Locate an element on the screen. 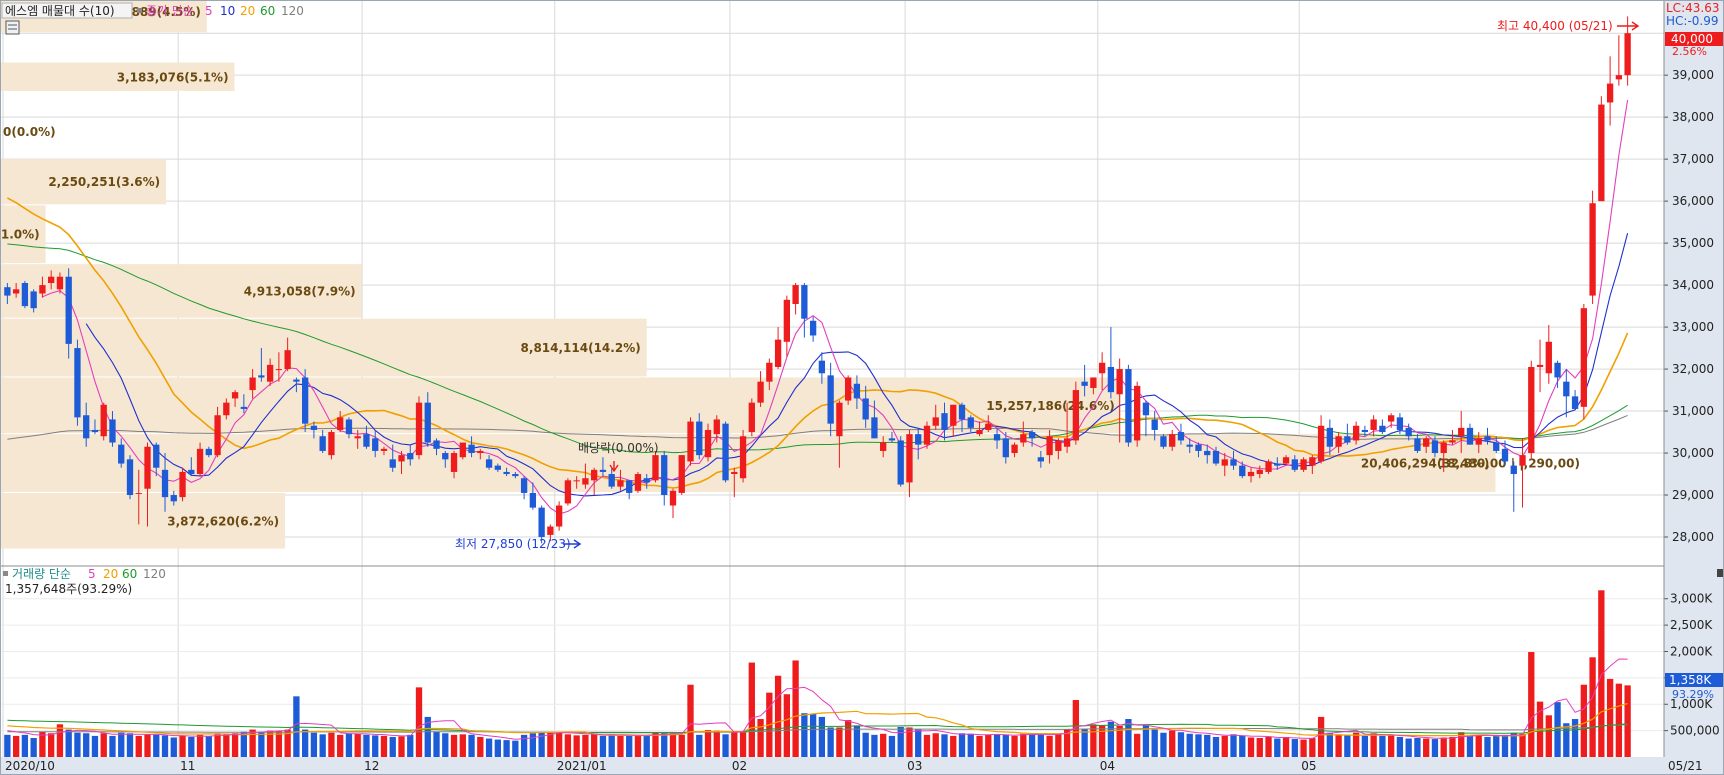 The image size is (1724, 775). dividend-arrow-icon is located at coordinates (614, 467).